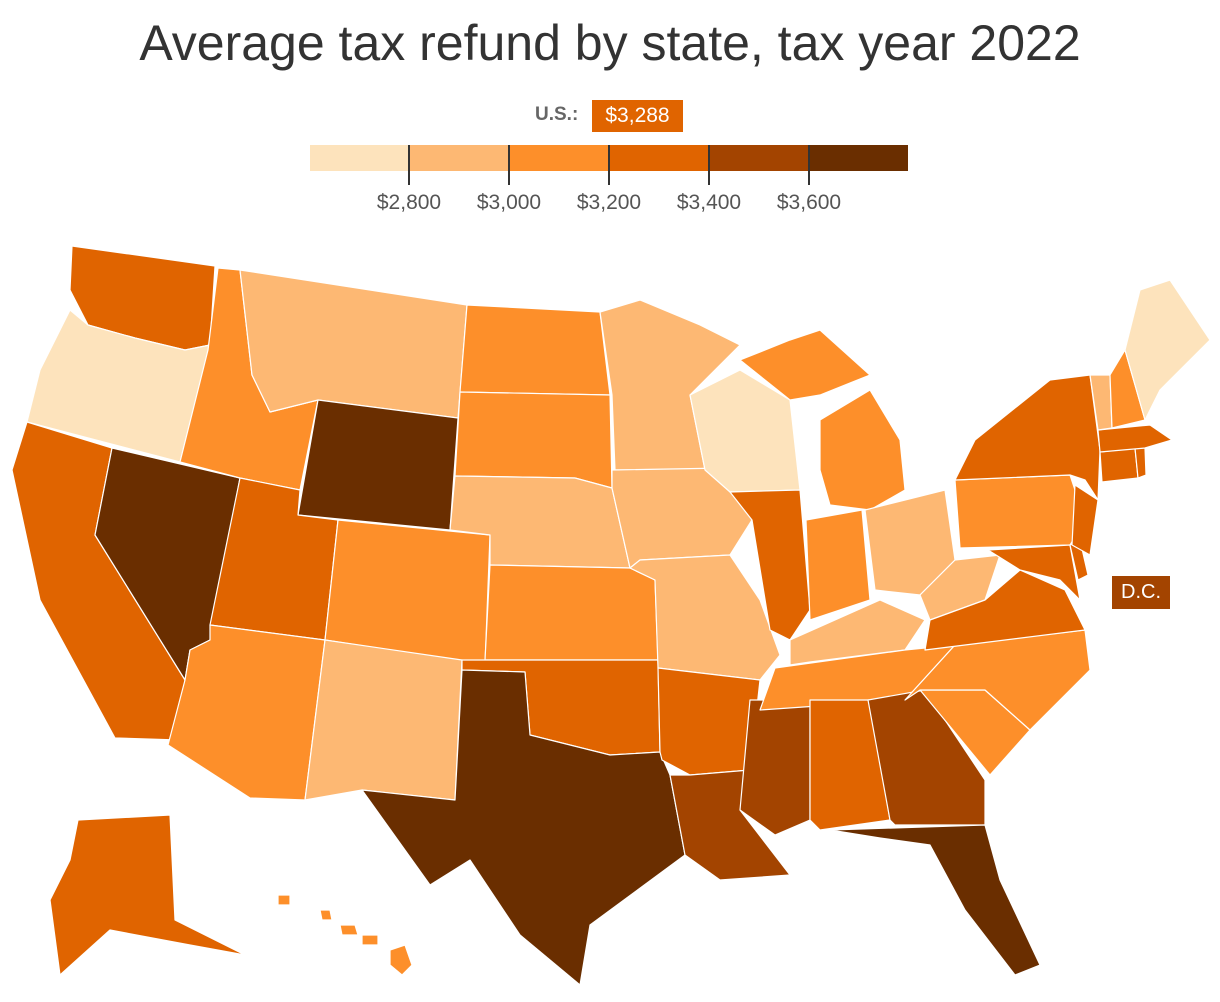 The width and height of the screenshot is (1220, 1002). I want to click on state-pa, so click(1020, 511).